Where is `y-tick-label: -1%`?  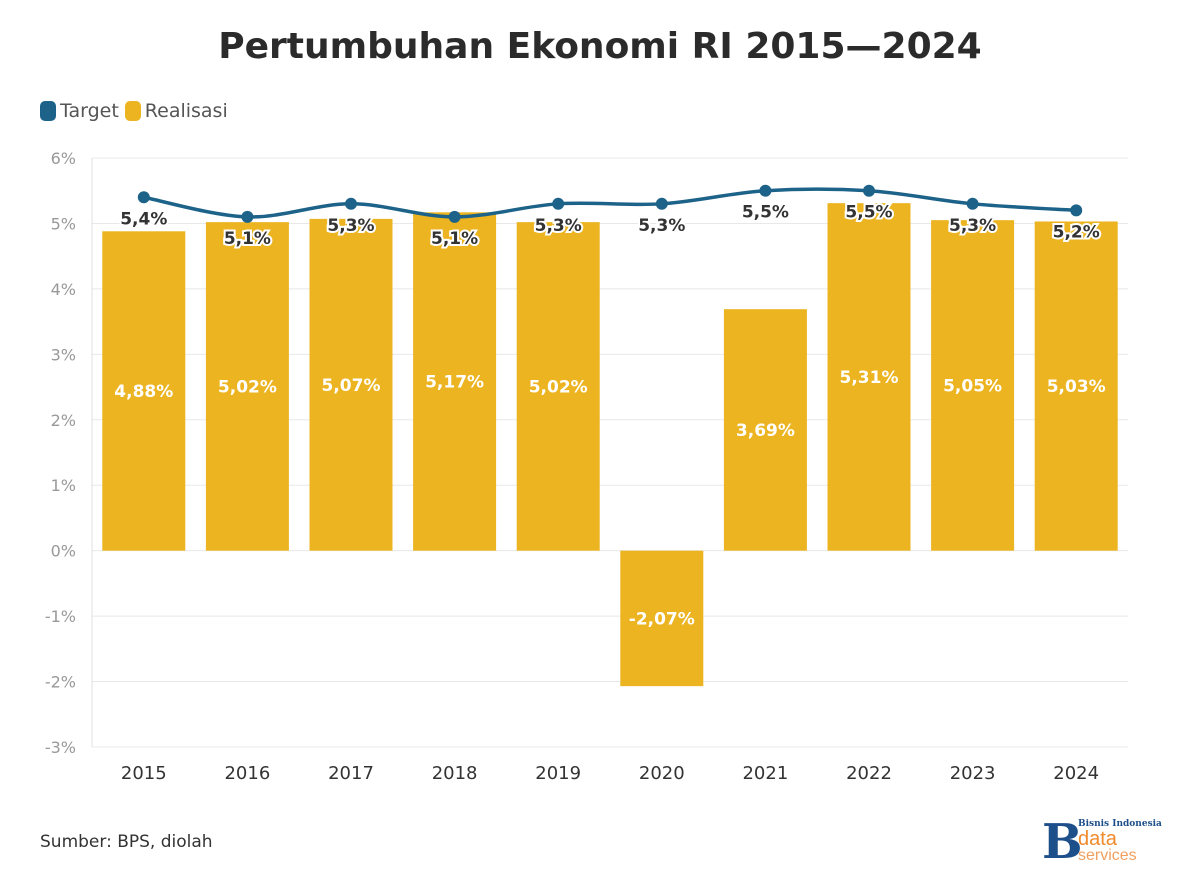 y-tick-label: -1% is located at coordinates (60, 616).